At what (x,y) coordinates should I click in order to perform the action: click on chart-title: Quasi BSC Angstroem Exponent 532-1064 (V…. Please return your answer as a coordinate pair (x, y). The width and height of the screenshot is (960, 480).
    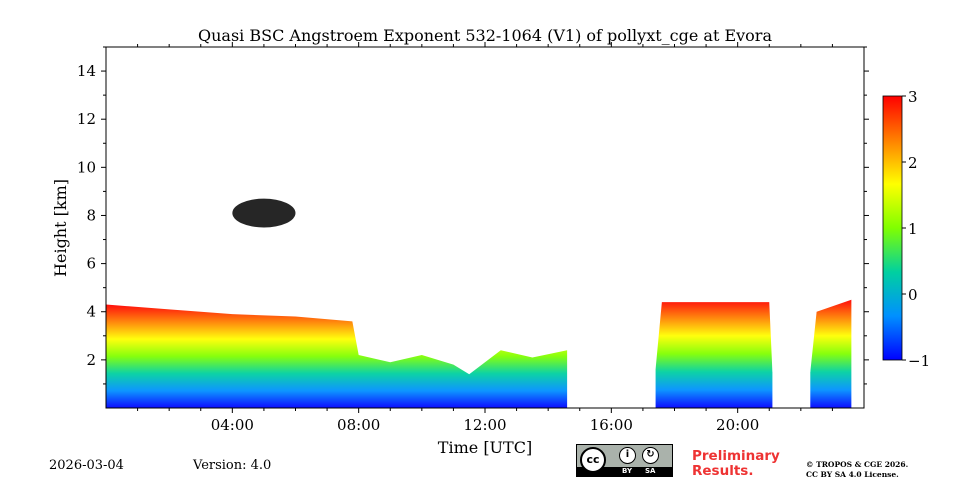
    Looking at the image, I should click on (485, 35).